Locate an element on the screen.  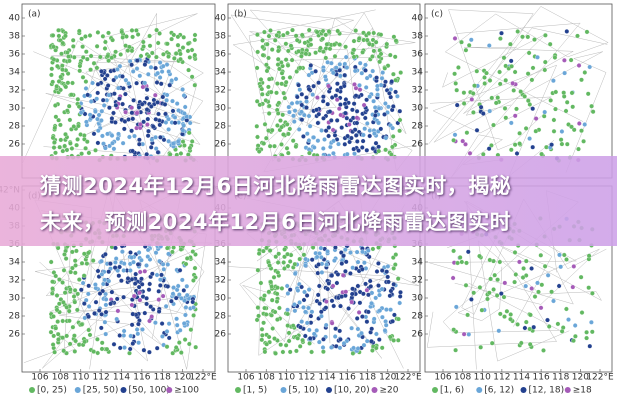
y-tick-label: 40 is located at coordinates (418, 19).